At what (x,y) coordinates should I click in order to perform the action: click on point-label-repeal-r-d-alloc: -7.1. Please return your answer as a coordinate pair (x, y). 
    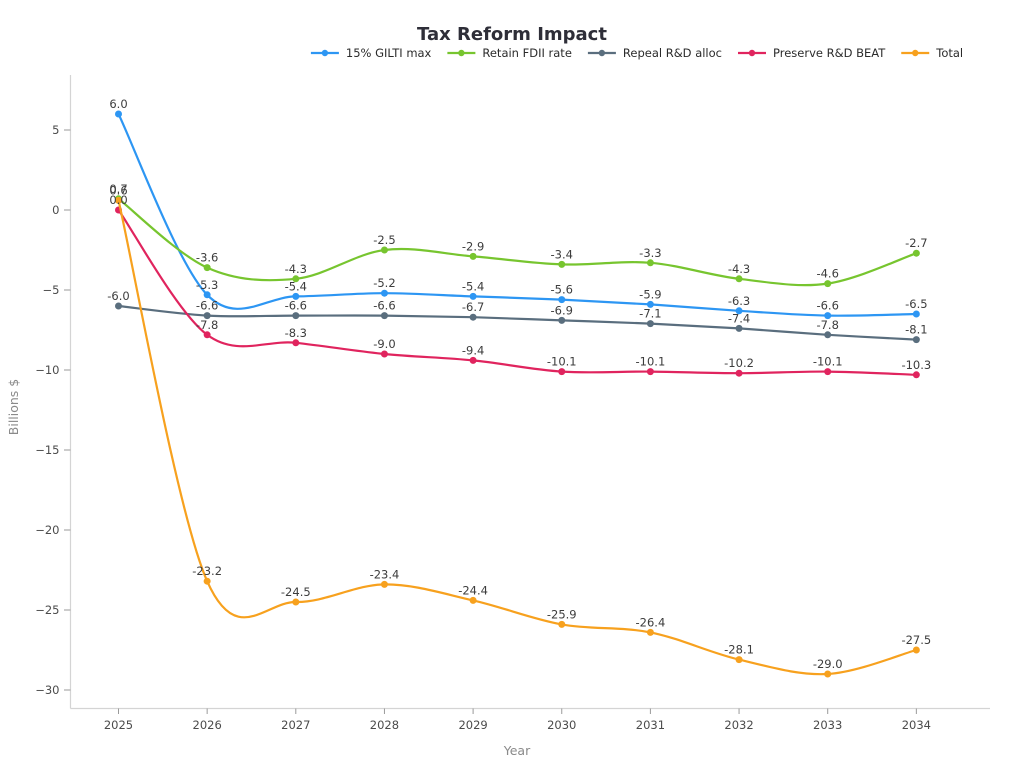
    Looking at the image, I should click on (650, 314).